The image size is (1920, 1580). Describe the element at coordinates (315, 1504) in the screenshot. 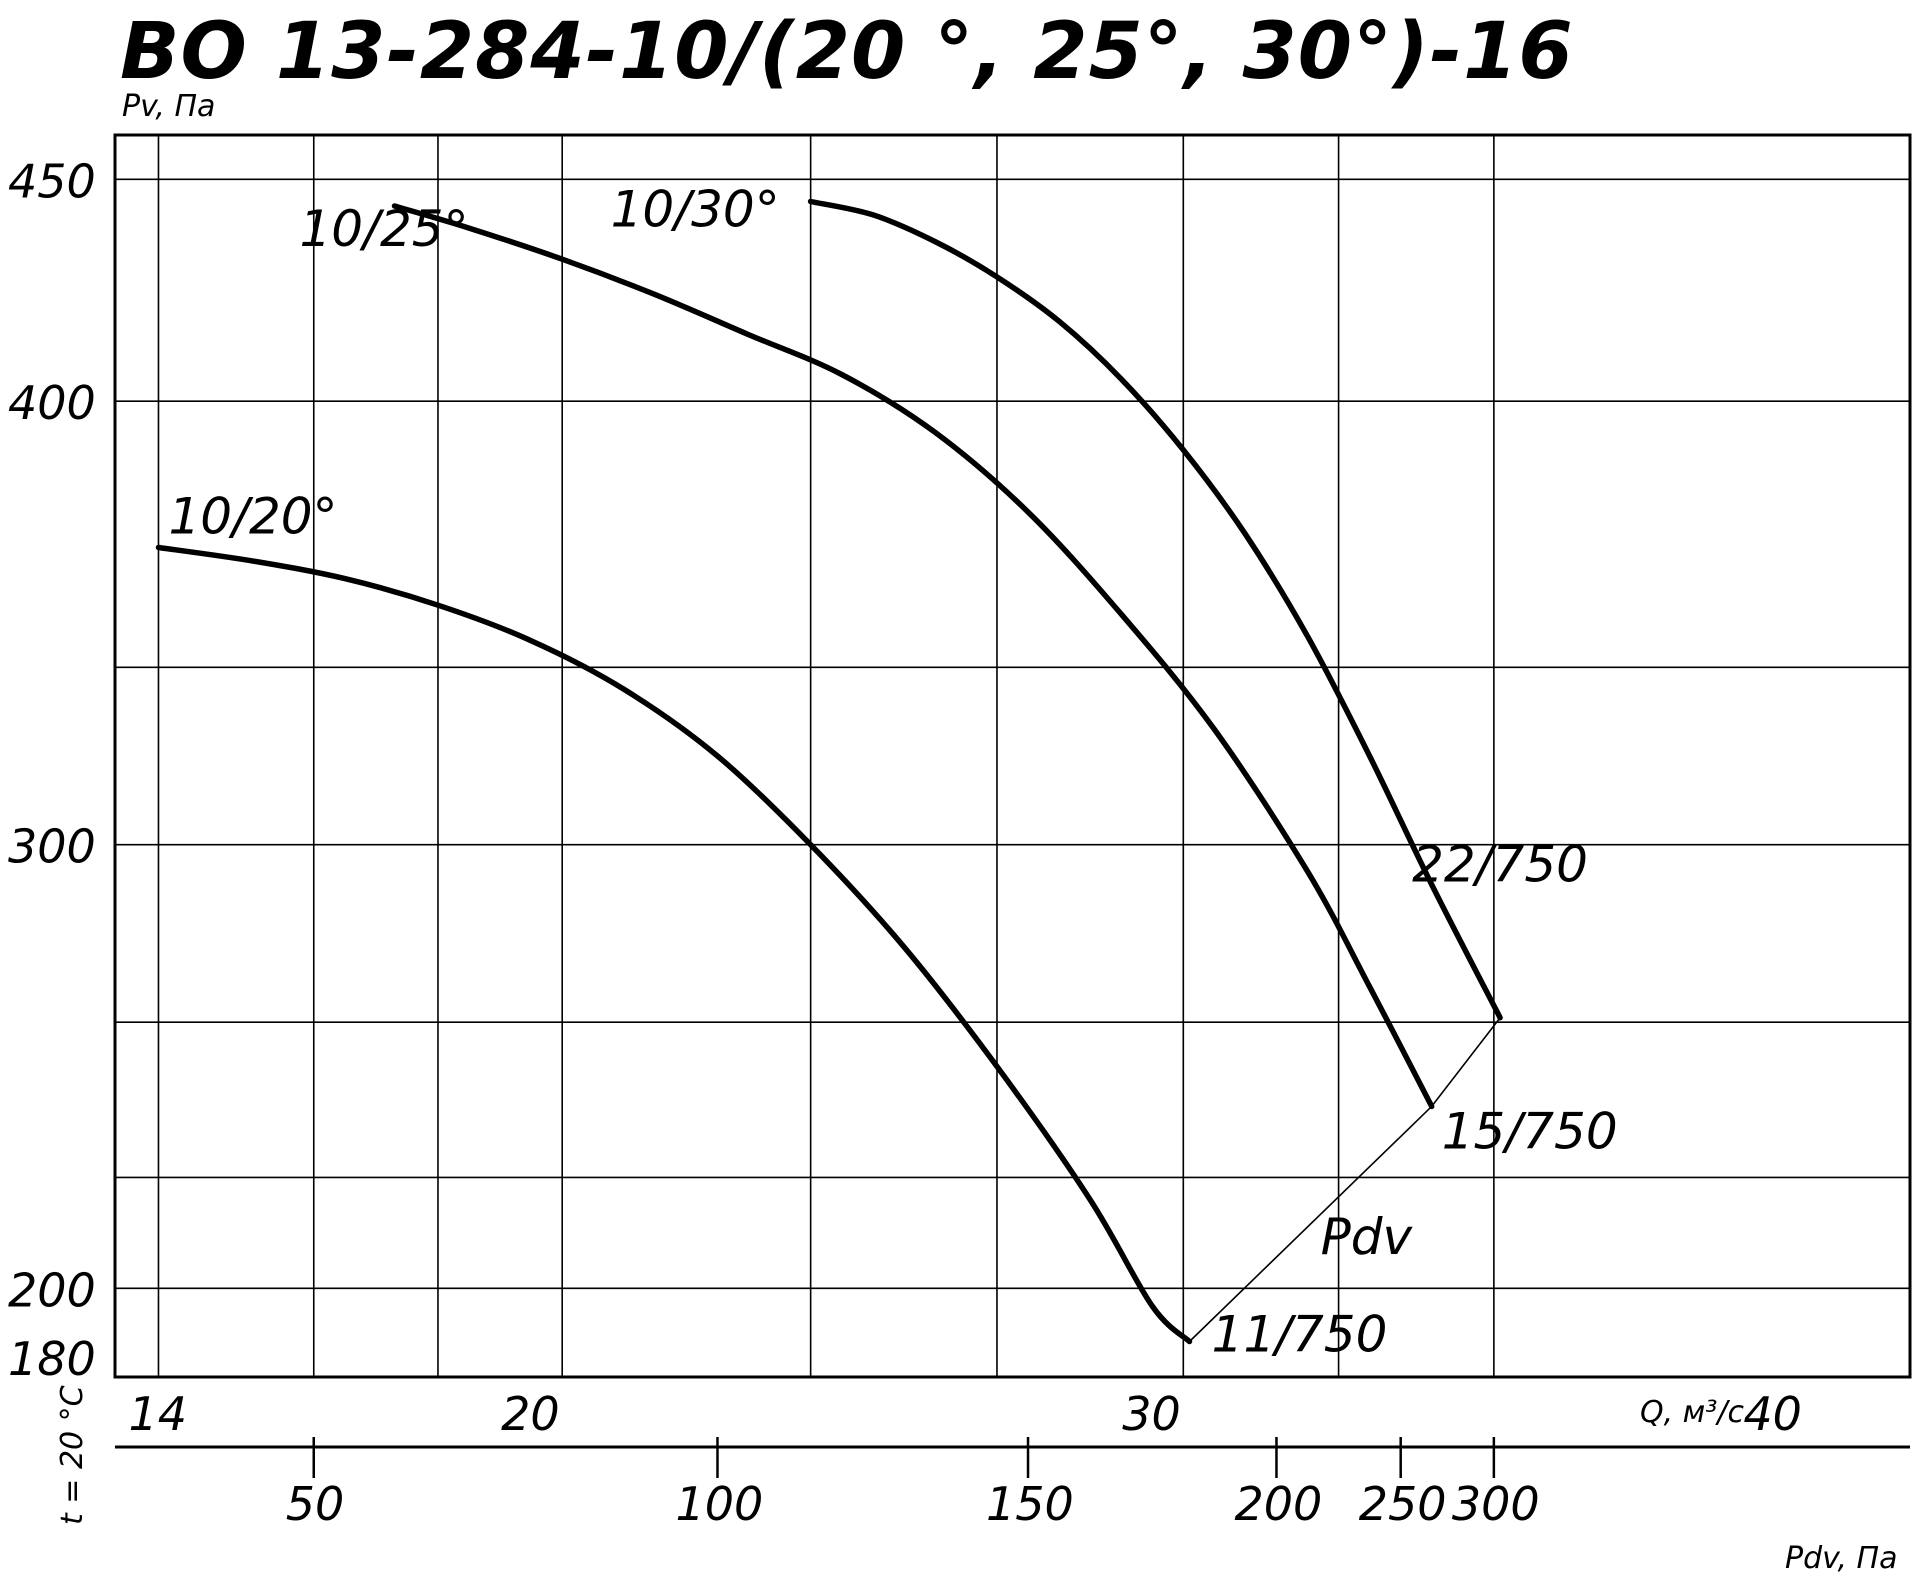

I see `pdv-tick-label: 50` at that location.